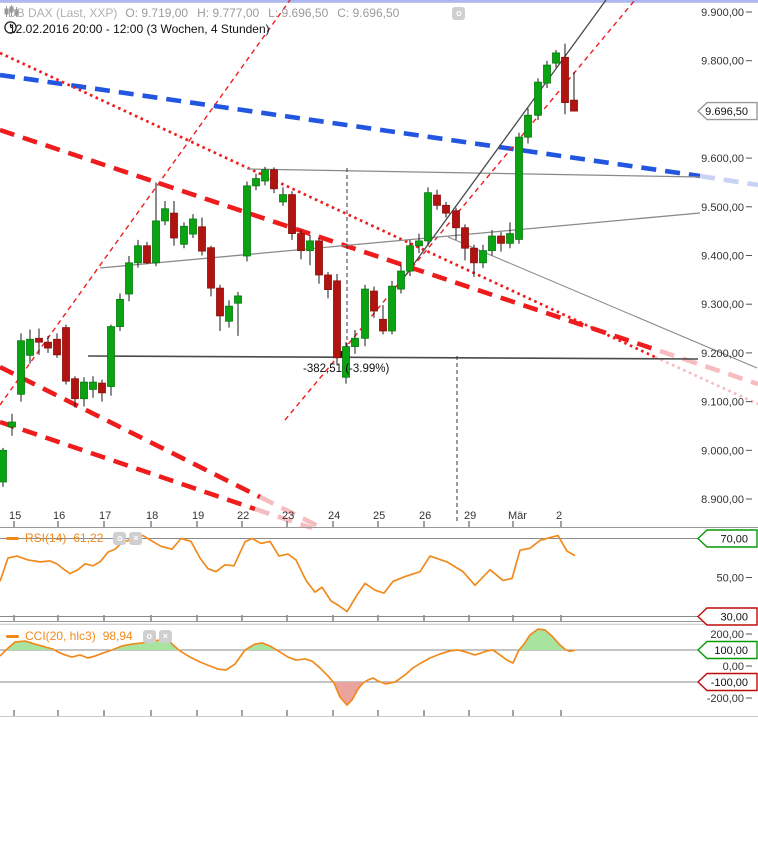 The image size is (758, 858). I want to click on close-value: C: 9.696,50, so click(368, 13).